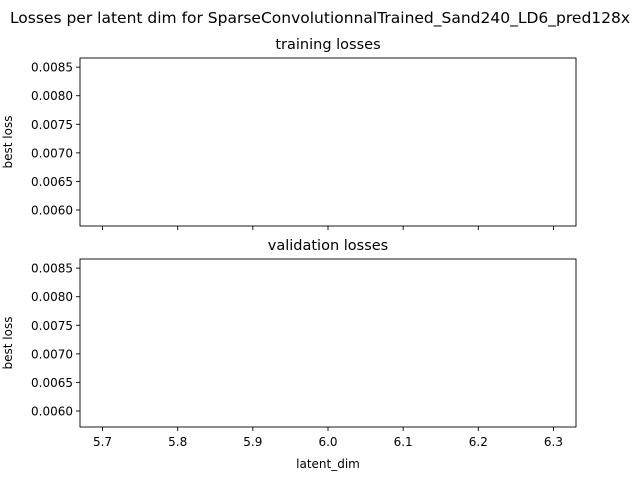 The image size is (640, 480). What do you see at coordinates (403, 442) in the screenshot?
I see `x-tick-label: 6.1` at bounding box center [403, 442].